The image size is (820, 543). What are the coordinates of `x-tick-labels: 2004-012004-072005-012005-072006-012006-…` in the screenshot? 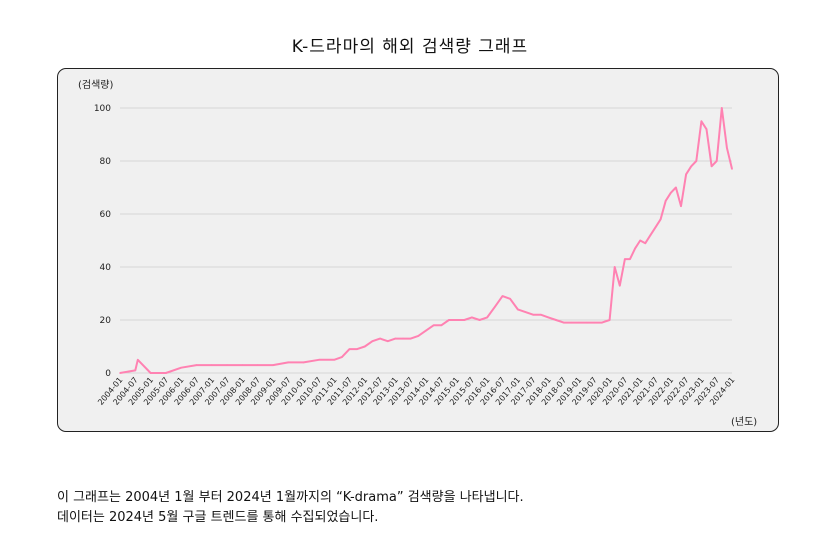 It's located at (416, 391).